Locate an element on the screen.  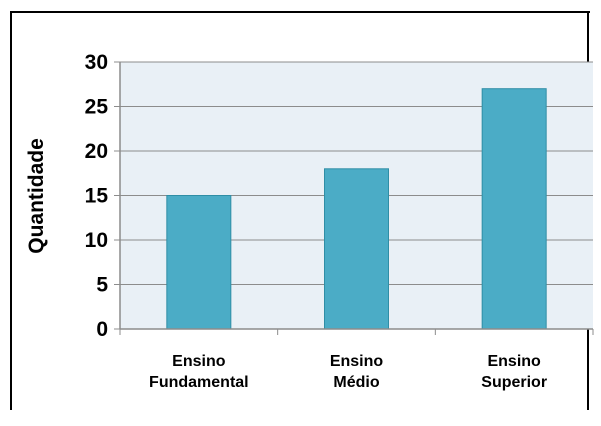
y-tick-labels: 0 5 10 15 20 25 30 is located at coordinates (97, 196).